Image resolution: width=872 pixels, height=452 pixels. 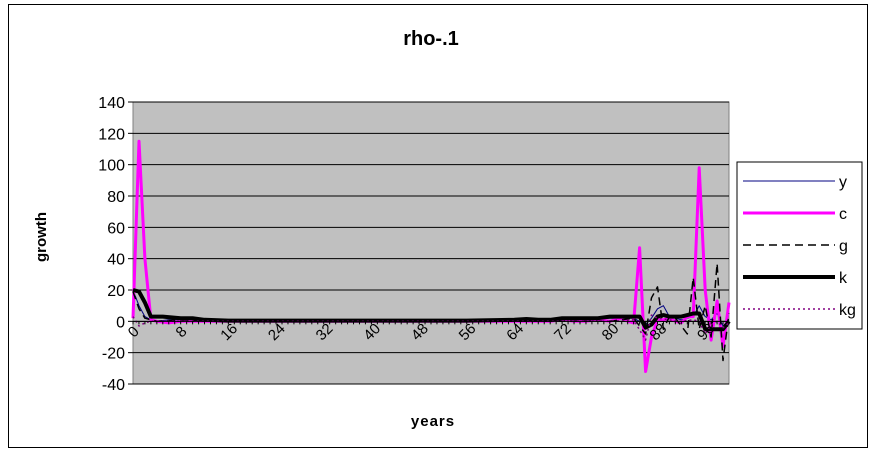 I want to click on y-axis-title: growth, so click(x=41, y=237).